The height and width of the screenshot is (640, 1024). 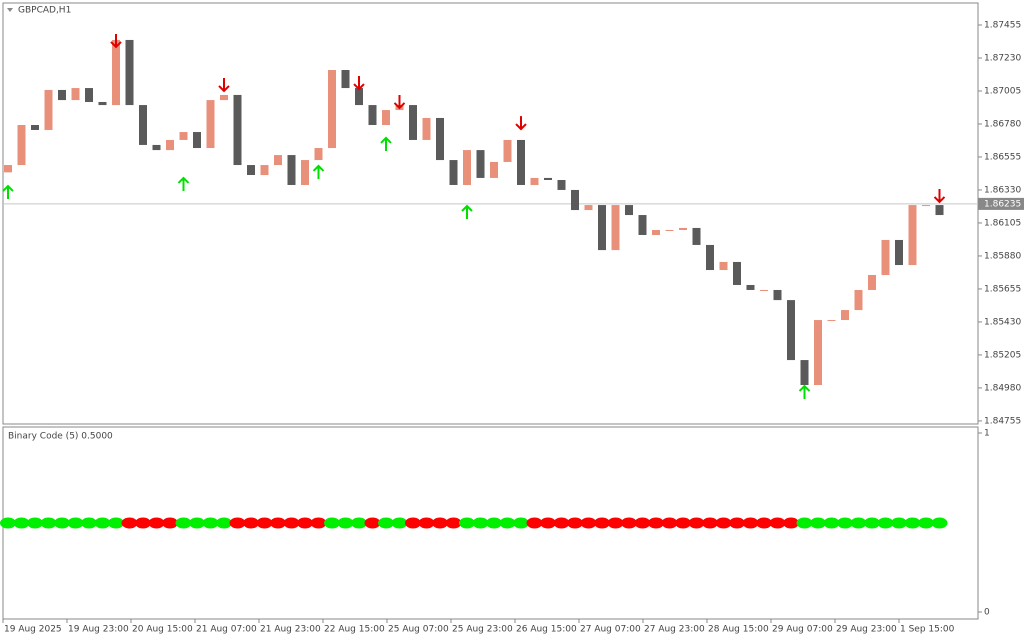 I want to click on indicator-tick-label: 1, so click(x=987, y=434).